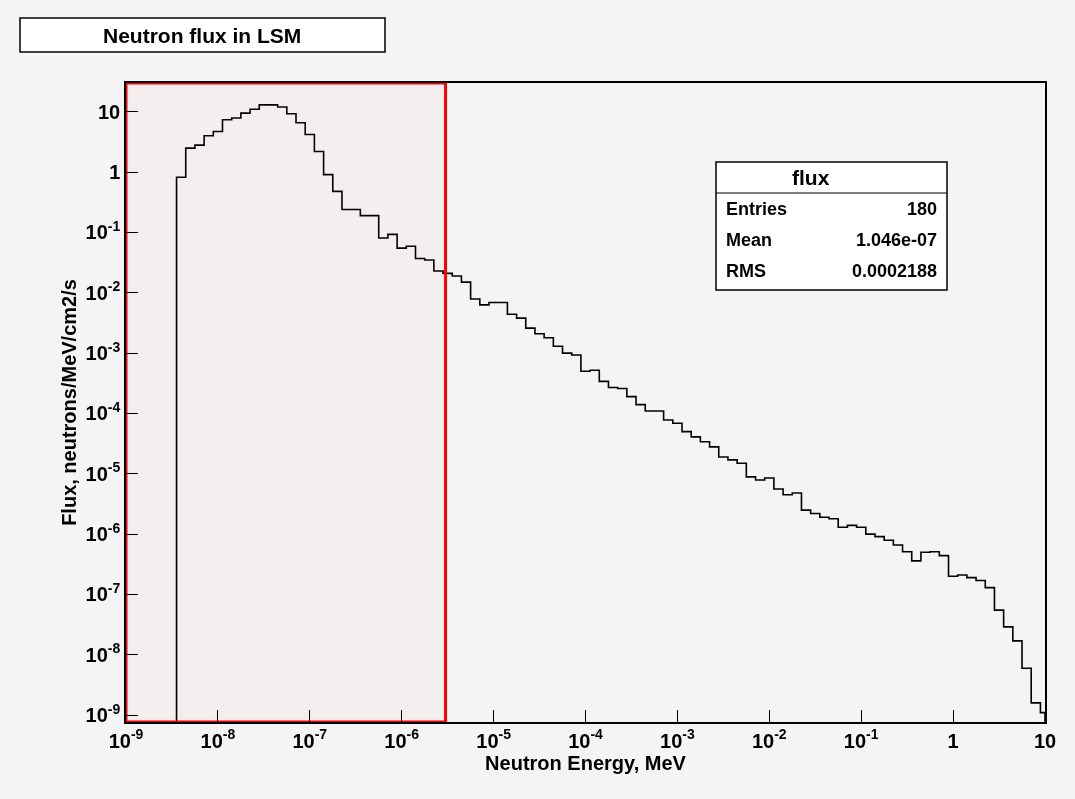 The width and height of the screenshot is (1075, 799). Describe the element at coordinates (109, 111) in the screenshot. I see `y-tick-label: 10` at that location.